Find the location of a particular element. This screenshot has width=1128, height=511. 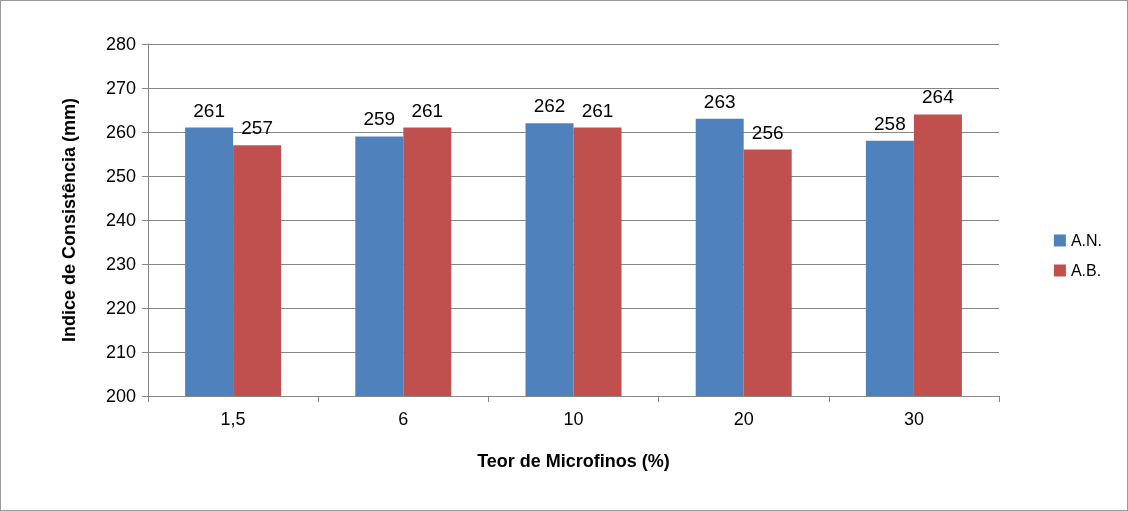

legend-label: A.N. is located at coordinates (1086, 240).